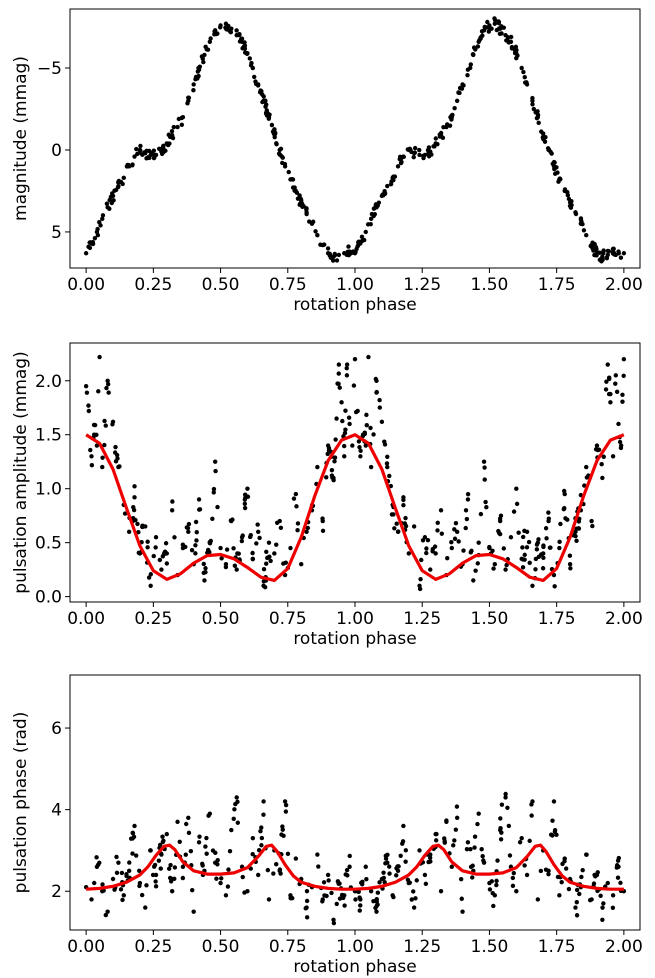  What do you see at coordinates (48, 598) in the screenshot?
I see `y-tick-label: 0.0` at bounding box center [48, 598].